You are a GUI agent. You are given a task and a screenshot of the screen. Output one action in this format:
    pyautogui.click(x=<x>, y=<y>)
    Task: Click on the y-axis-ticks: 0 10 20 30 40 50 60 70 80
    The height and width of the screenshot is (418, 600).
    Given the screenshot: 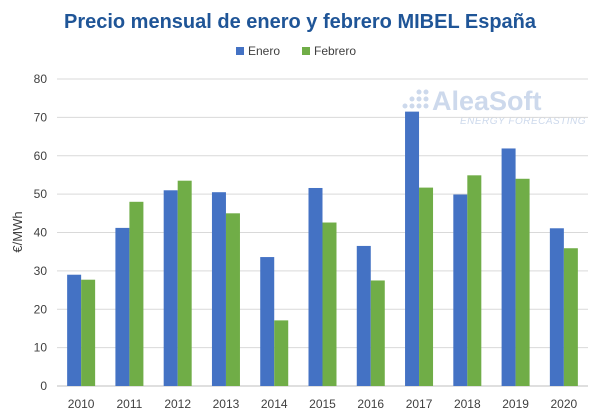 What is the action you would take?
    pyautogui.click(x=41, y=232)
    